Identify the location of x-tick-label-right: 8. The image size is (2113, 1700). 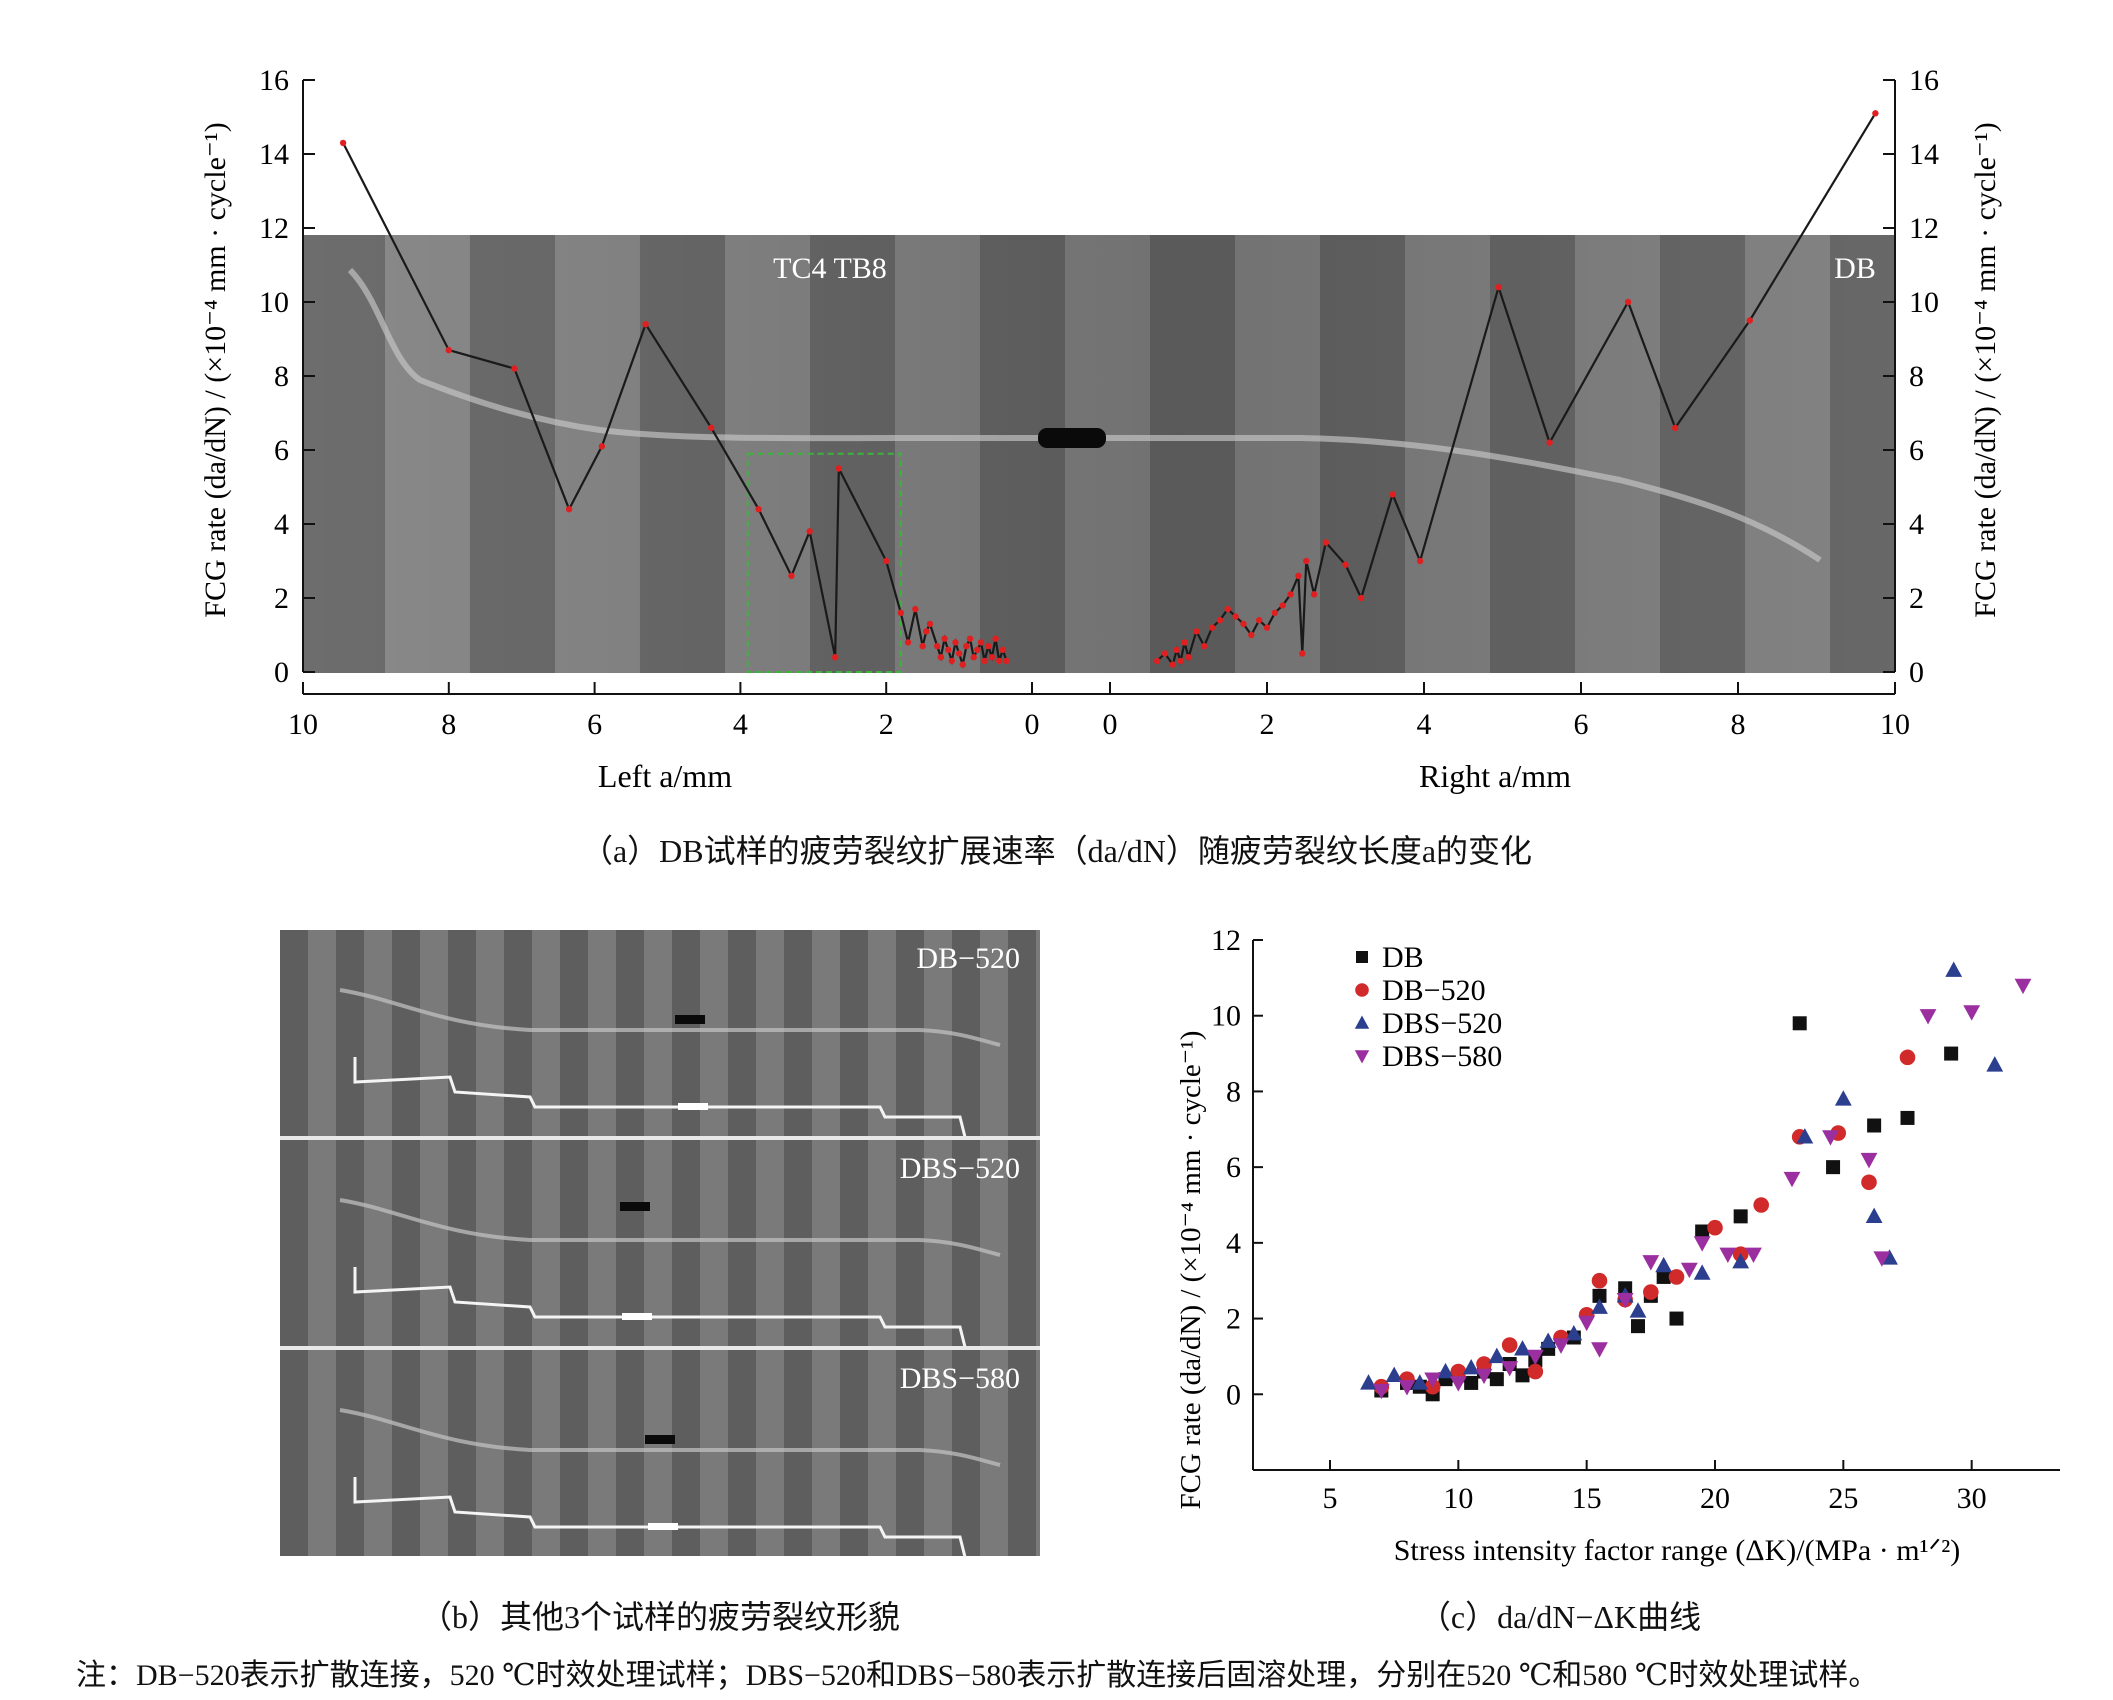
(1738, 724).